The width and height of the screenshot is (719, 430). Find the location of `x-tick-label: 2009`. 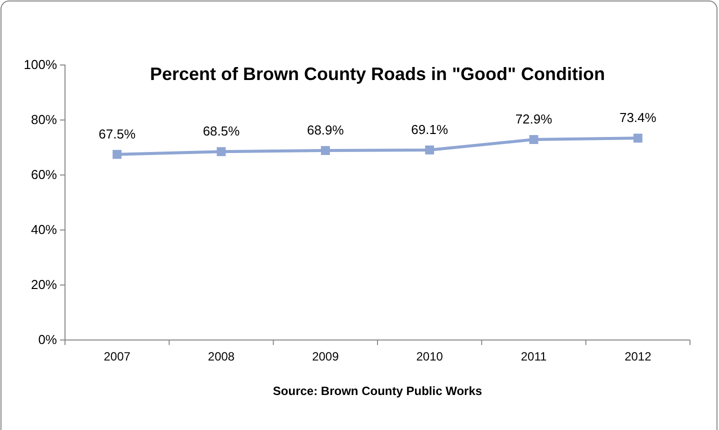

x-tick-label: 2009 is located at coordinates (326, 357).